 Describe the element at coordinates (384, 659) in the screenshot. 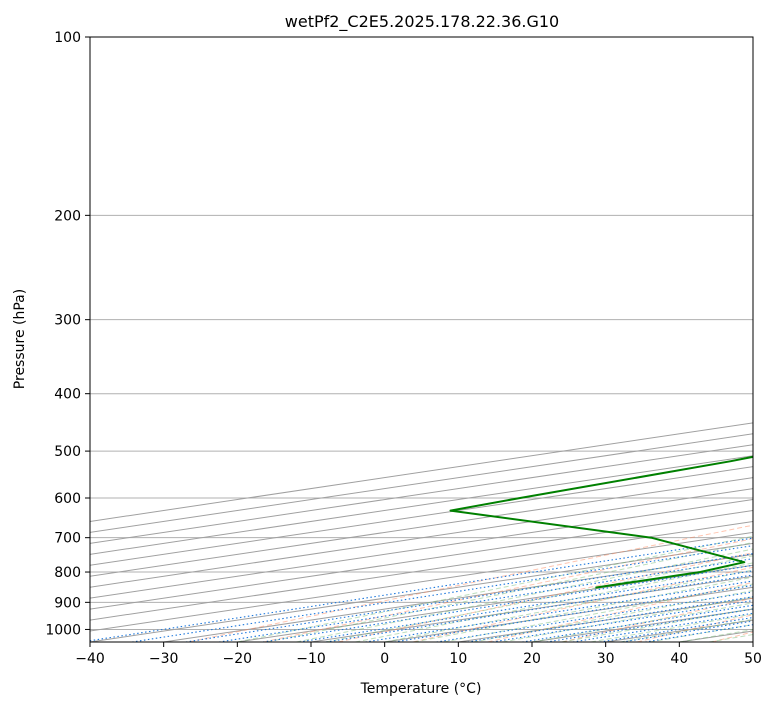

I see `x-tick-label: 0` at that location.